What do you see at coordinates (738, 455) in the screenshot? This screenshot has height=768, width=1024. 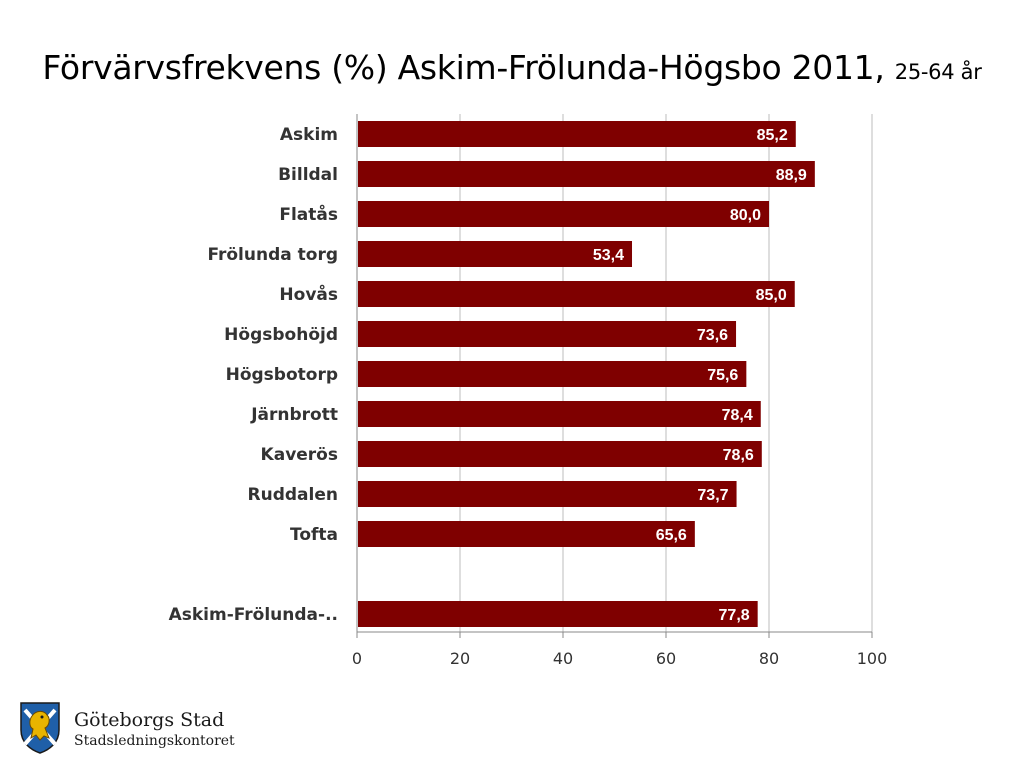 I see `data-label: 78,6` at bounding box center [738, 455].